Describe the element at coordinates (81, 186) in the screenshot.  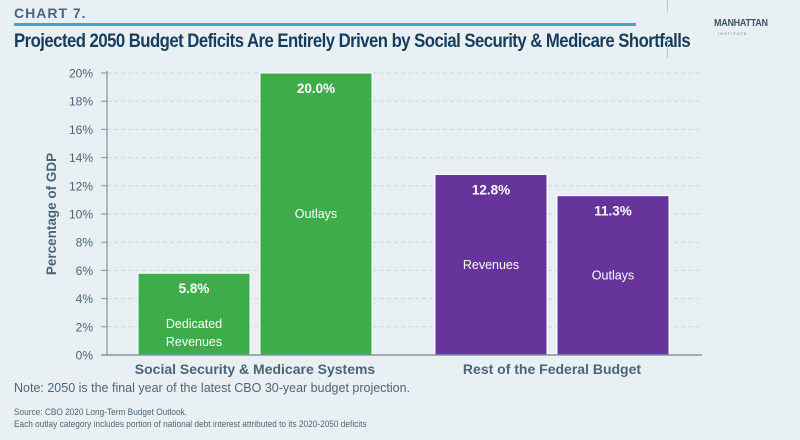
I see `y-tick-label: 12%` at that location.